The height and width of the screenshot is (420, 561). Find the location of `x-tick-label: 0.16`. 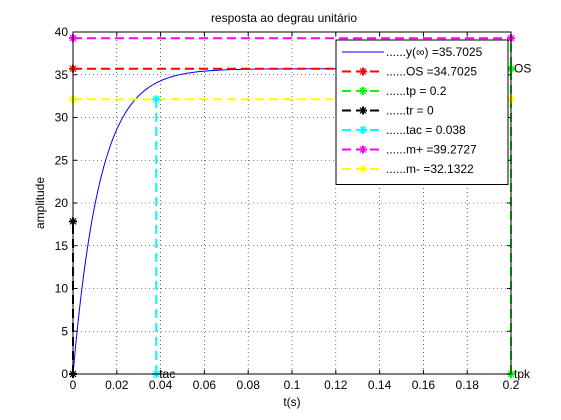

x-tick-label: 0.16 is located at coordinates (424, 385).